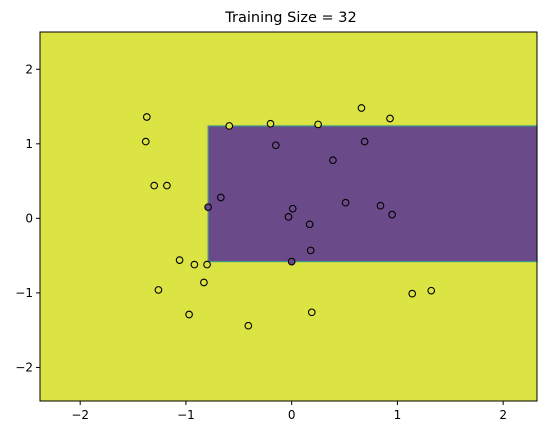 The height and width of the screenshot is (435, 546). I want to click on y-tick-label: 1, so click(29, 144).